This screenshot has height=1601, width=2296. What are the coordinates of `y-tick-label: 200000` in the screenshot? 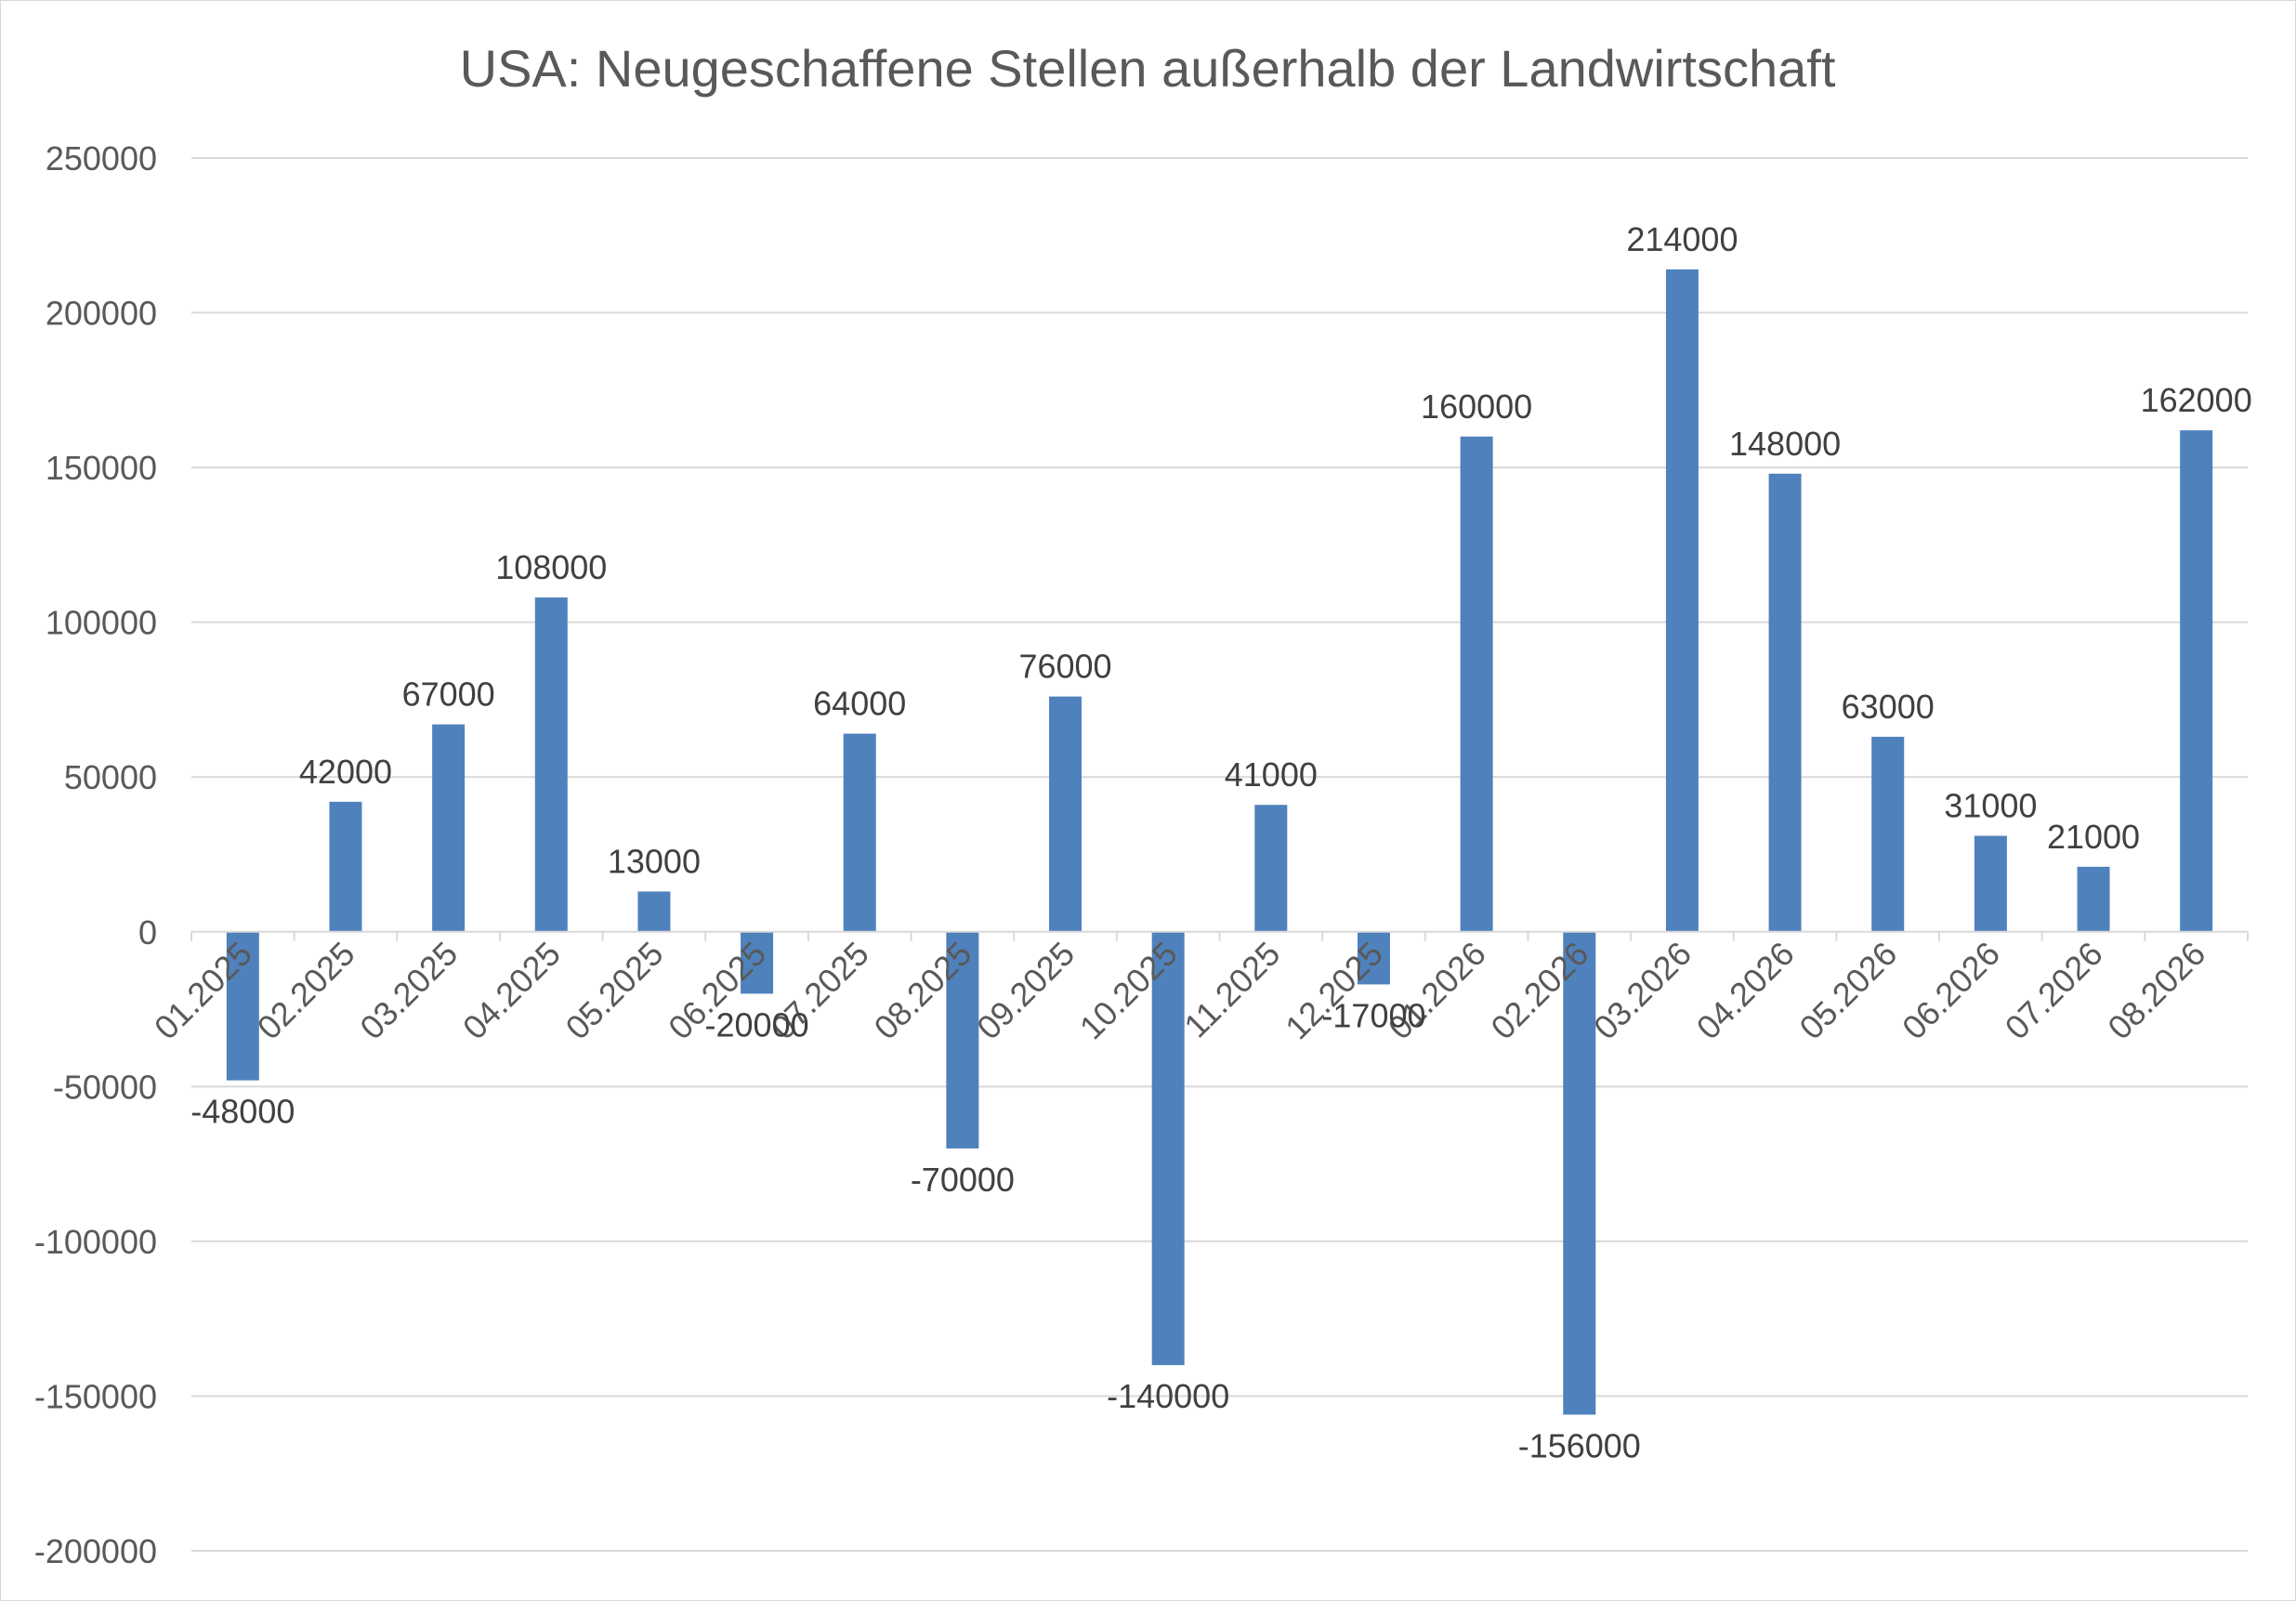 It's located at (101, 314).